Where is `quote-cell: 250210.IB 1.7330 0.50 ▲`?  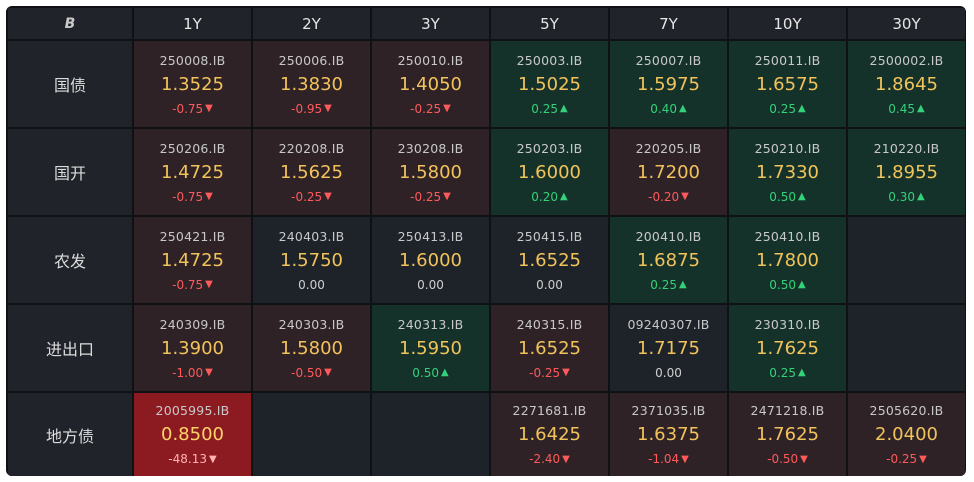
quote-cell: 250210.IB 1.7330 0.50 ▲ is located at coordinates (787, 172).